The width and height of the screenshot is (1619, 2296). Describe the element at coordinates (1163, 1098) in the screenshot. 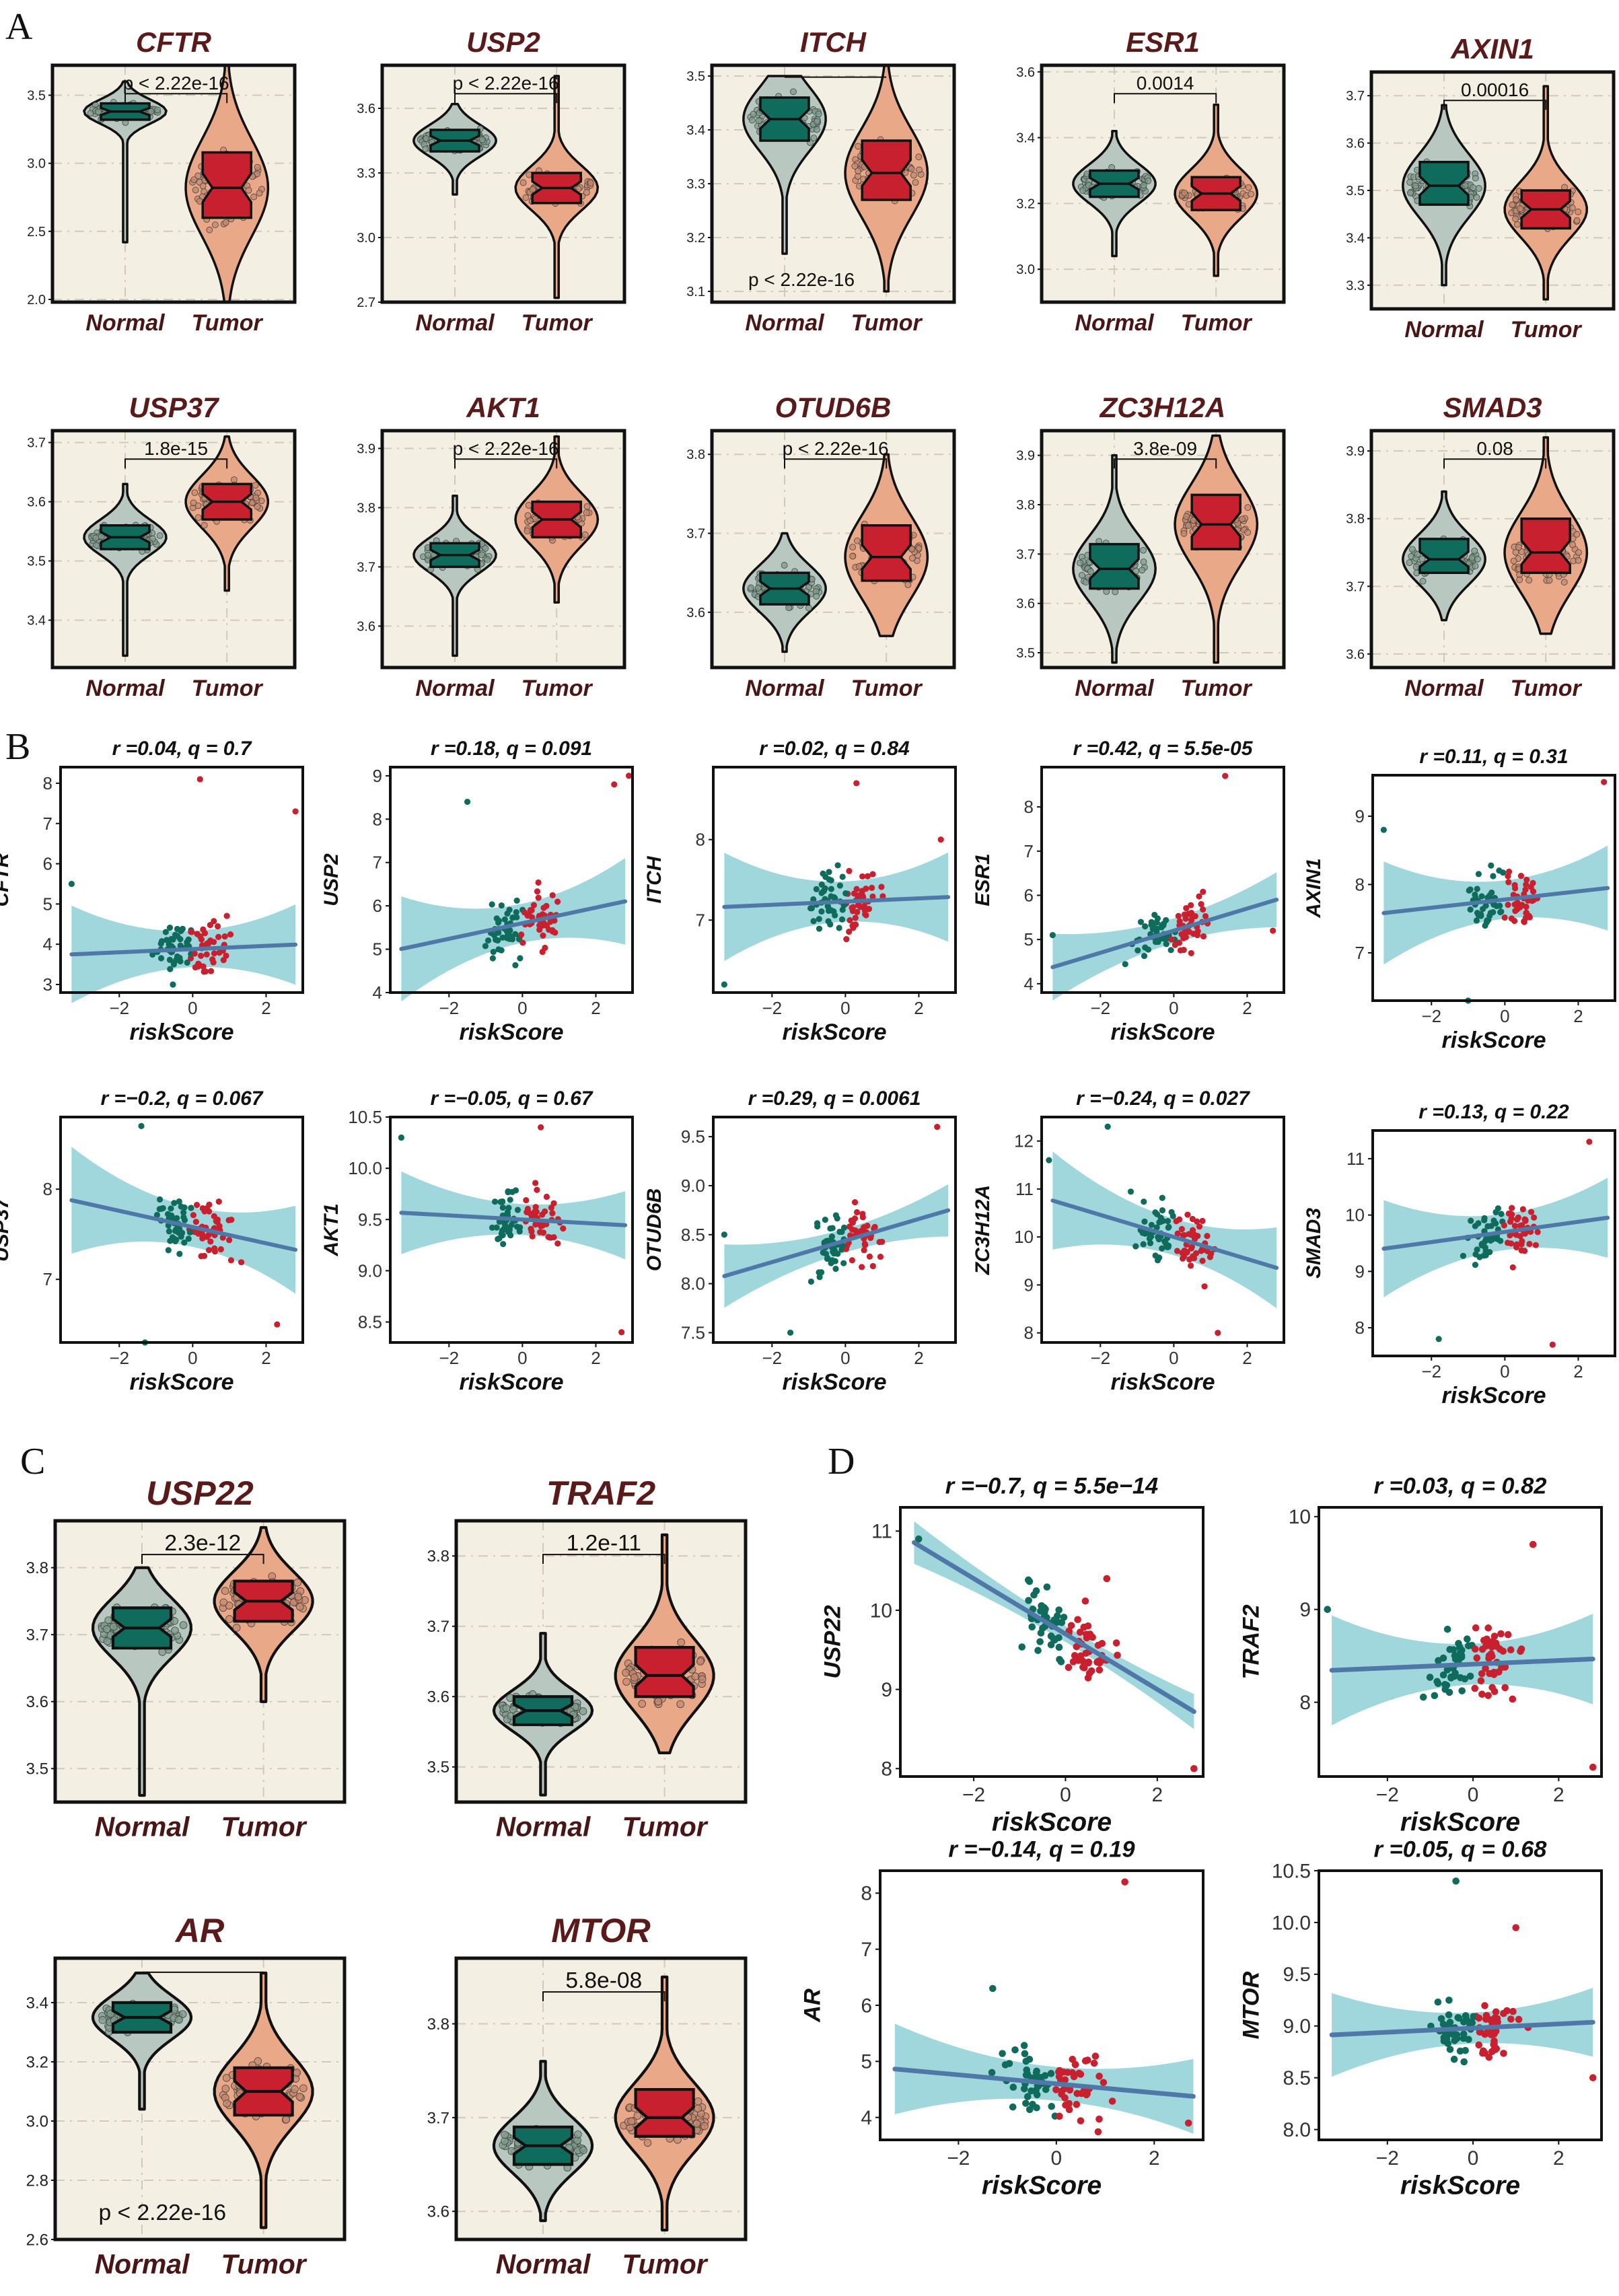

I see `chart-title: r =−0.24, q = 0.027` at that location.